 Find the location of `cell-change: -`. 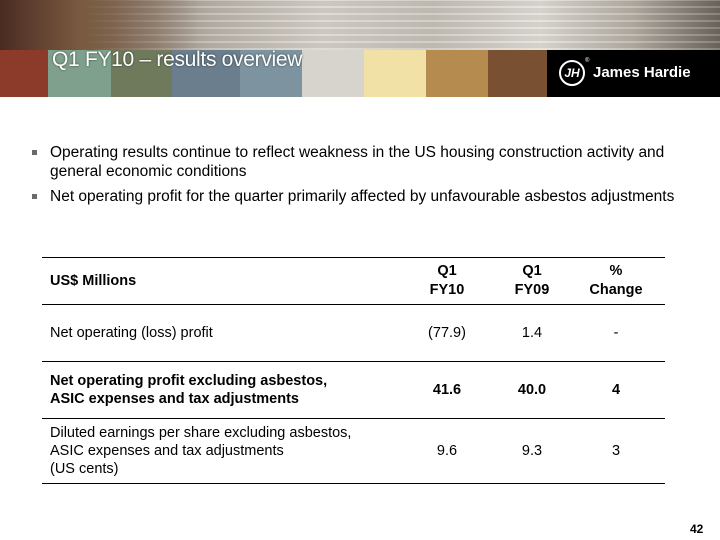

cell-change: - is located at coordinates (616, 332).